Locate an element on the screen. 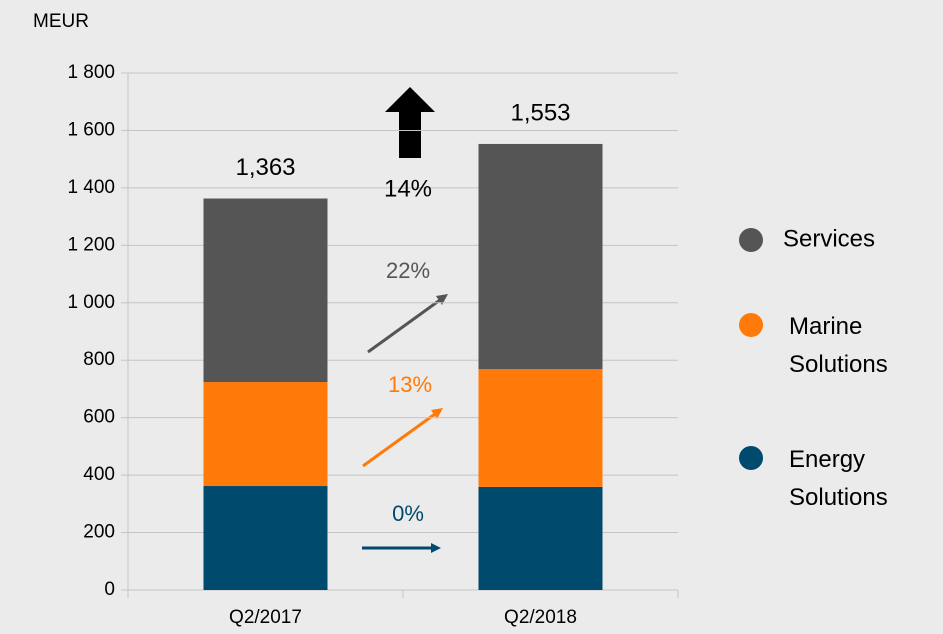 The width and height of the screenshot is (943, 634). y-tick-label: 1 000 is located at coordinates (91, 302).